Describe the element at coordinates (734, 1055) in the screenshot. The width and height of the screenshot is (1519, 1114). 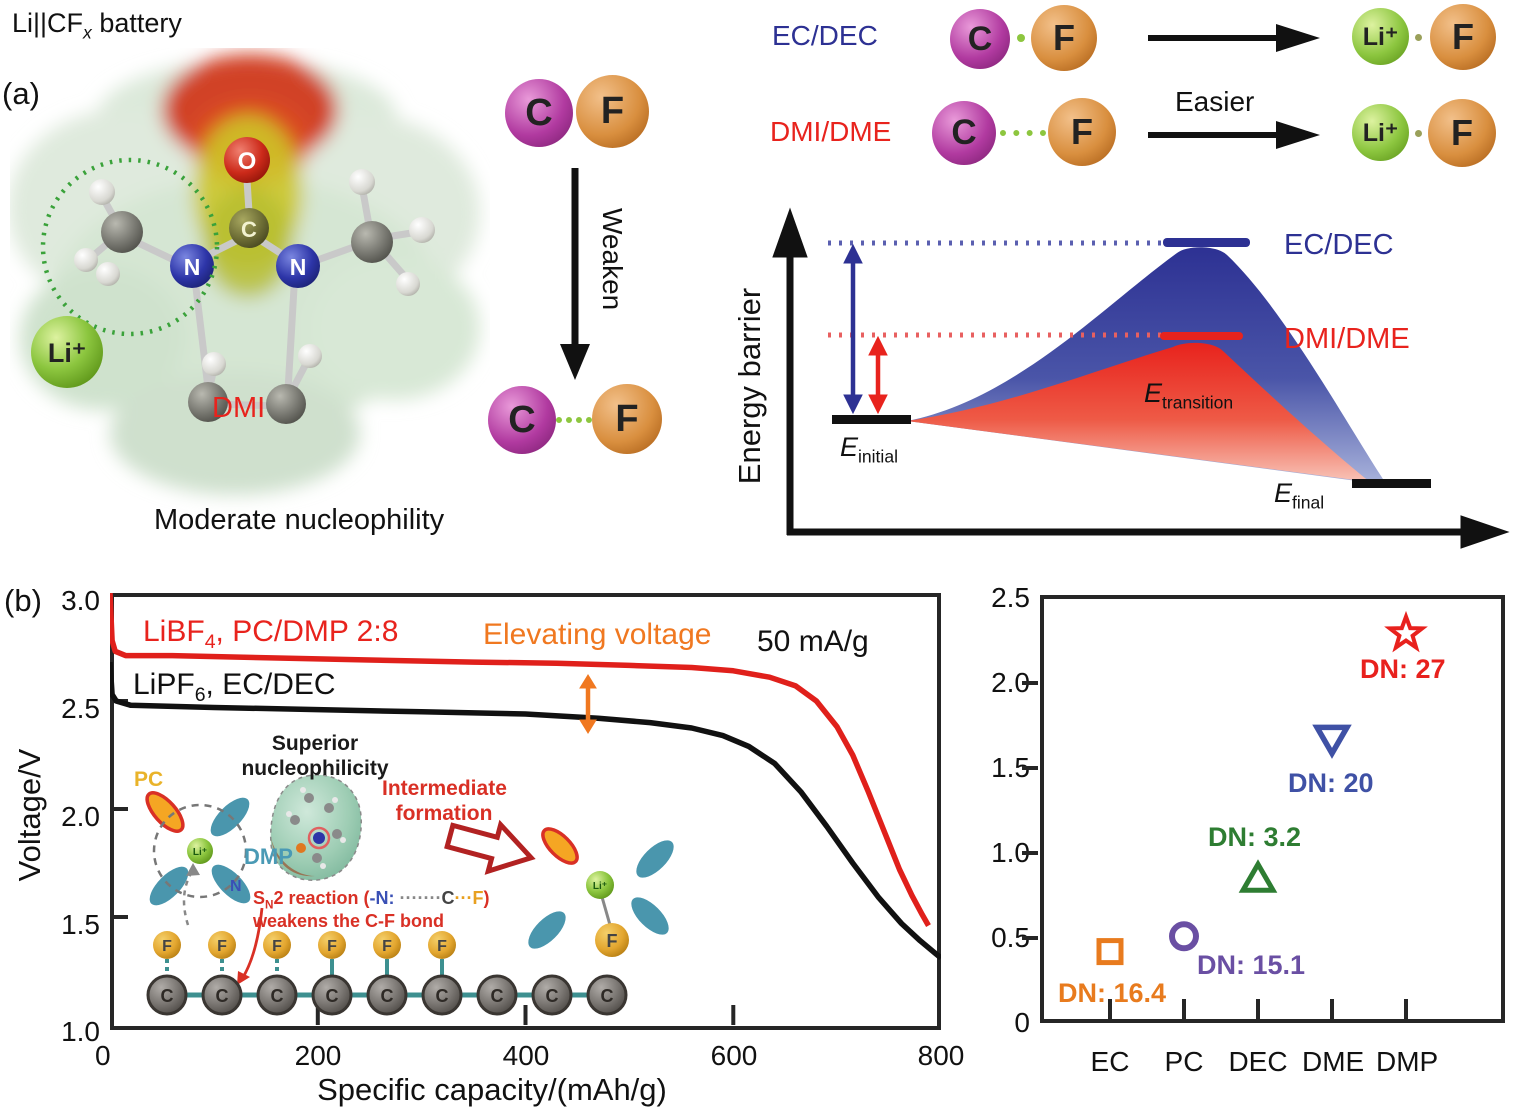
I see `xtick-600: 600` at that location.